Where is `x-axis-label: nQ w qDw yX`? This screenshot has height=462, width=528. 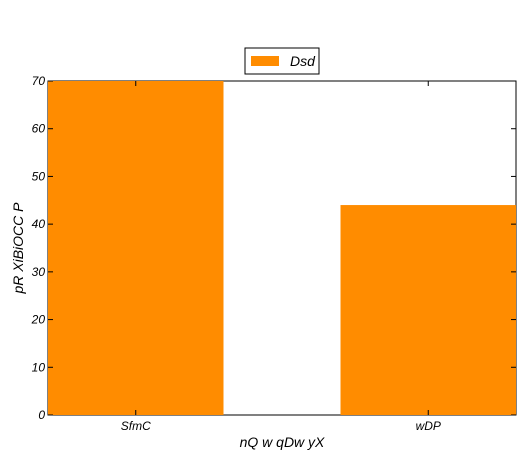 x-axis-label: nQ w qDw yX is located at coordinates (282, 442).